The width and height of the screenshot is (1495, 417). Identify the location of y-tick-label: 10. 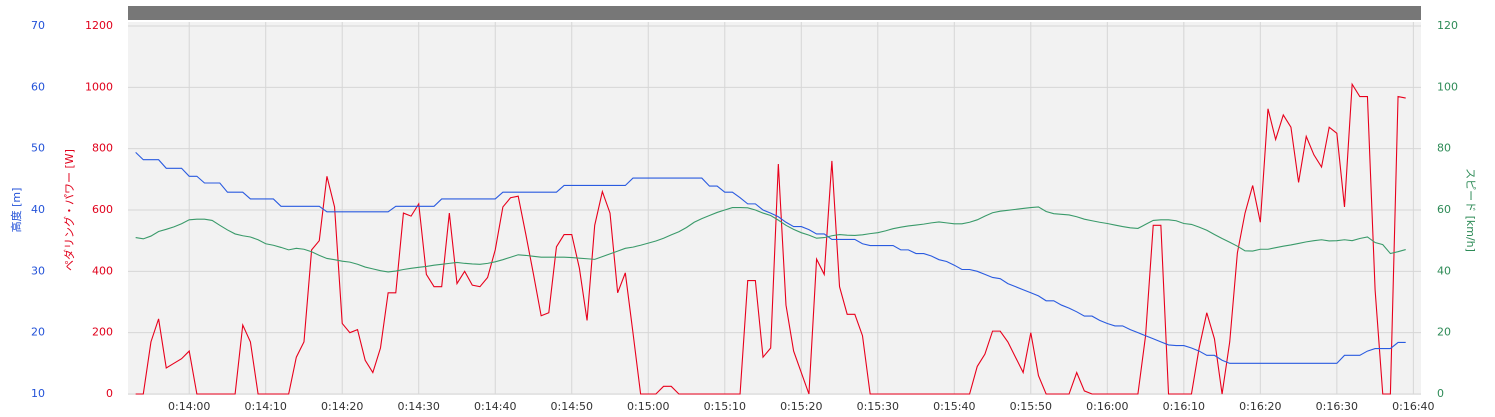
(38, 393).